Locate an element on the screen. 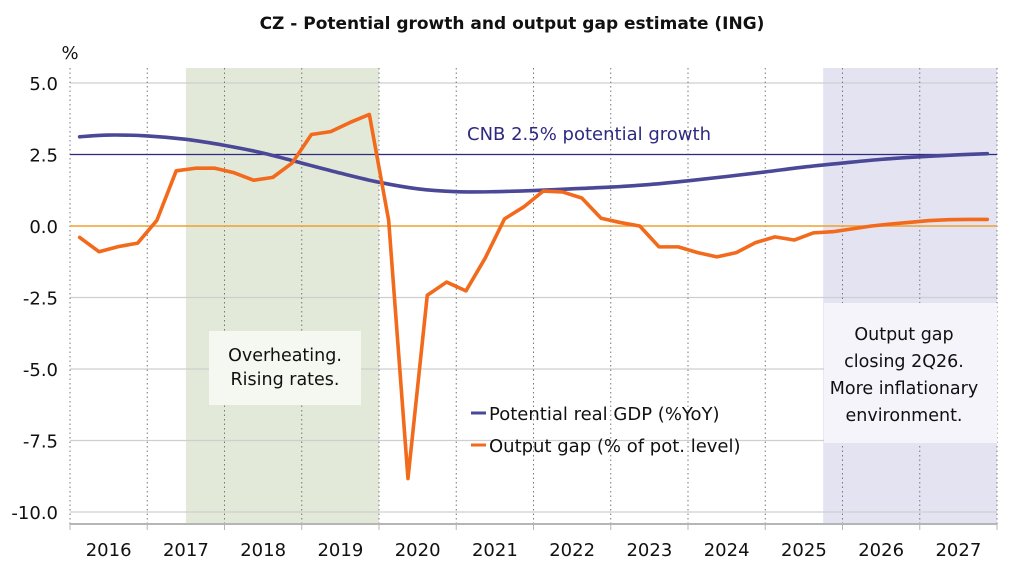  y-tick-label: -10.0 is located at coordinates (34, 513).